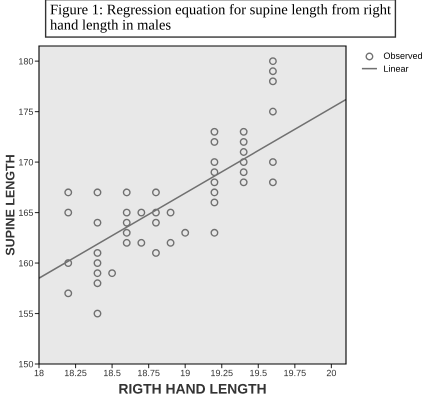 The image size is (423, 402). I want to click on y-axis-title: SUPINE LENGTH, so click(10, 205).